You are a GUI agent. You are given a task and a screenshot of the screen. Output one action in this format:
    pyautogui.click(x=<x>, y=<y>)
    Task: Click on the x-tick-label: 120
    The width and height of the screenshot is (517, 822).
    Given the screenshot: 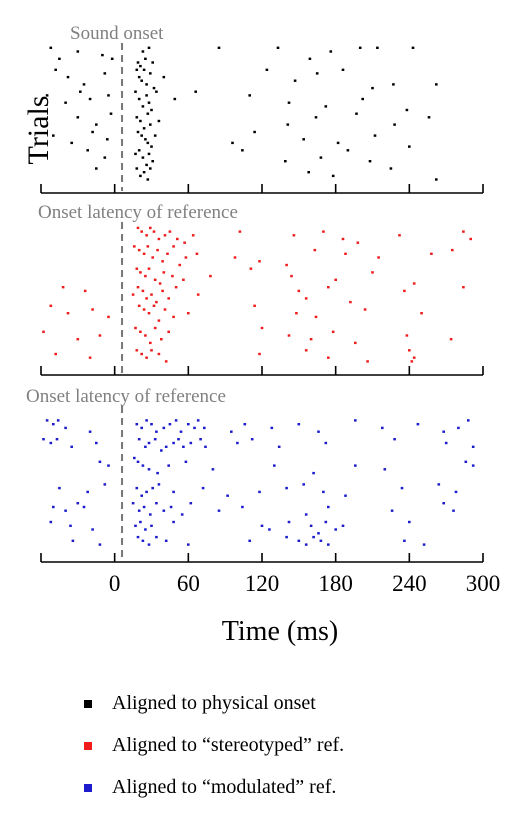 What is the action you would take?
    pyautogui.click(x=262, y=583)
    